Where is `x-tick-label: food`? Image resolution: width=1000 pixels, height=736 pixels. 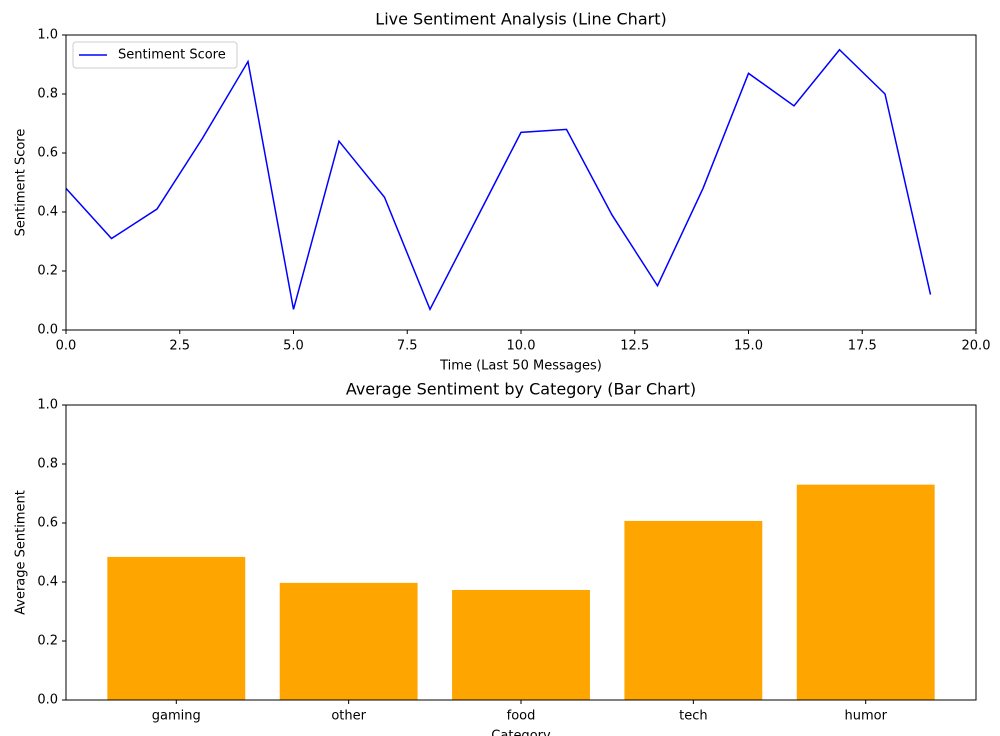
x-tick-label: food is located at coordinates (521, 716).